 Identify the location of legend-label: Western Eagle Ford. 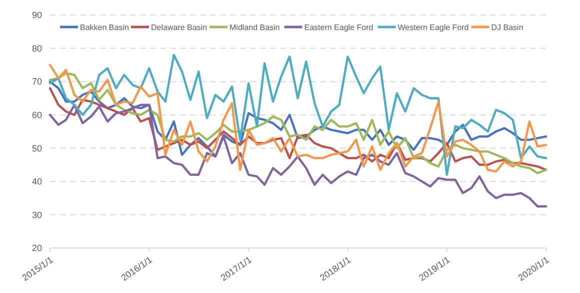
(433, 27).